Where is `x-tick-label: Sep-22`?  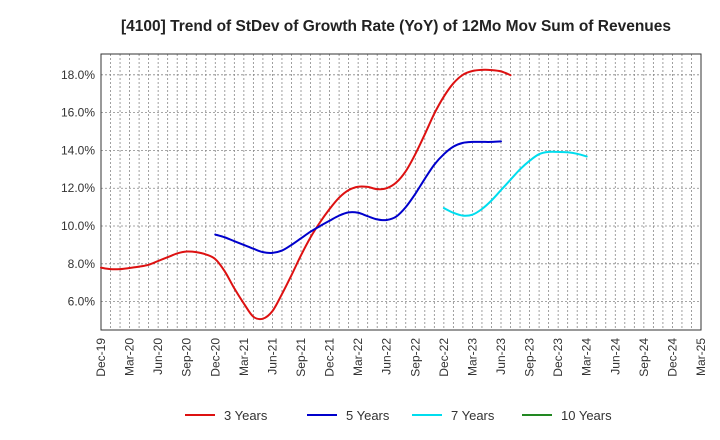
x-tick-label: Sep-22 is located at coordinates (415, 357).